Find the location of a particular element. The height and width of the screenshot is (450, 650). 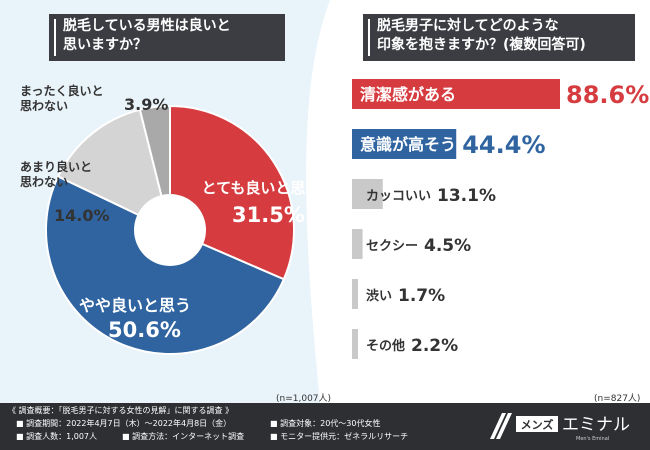

pie-value-mattaku: 3.9% is located at coordinates (146, 104).